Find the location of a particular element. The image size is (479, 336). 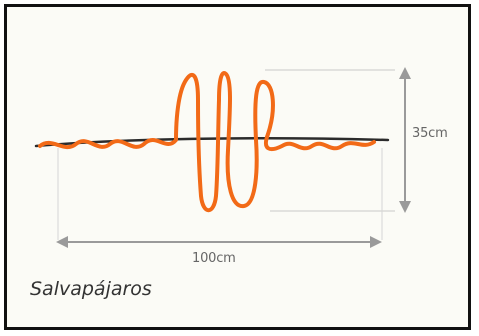

diagram-caption: Salvapájaros is located at coordinates (91, 289).